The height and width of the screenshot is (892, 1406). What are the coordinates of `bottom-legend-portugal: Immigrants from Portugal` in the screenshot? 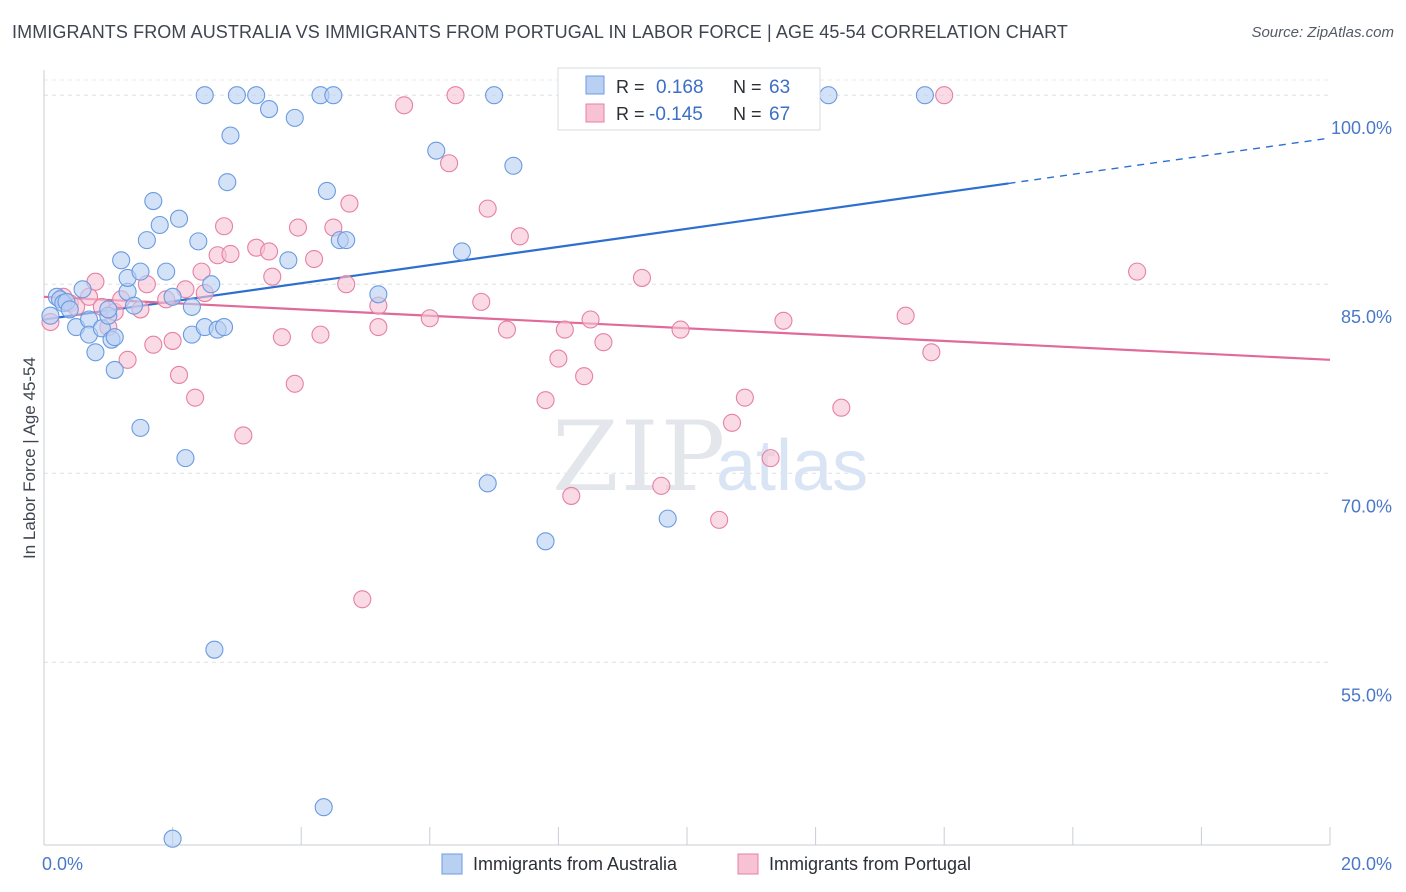 It's located at (870, 864).